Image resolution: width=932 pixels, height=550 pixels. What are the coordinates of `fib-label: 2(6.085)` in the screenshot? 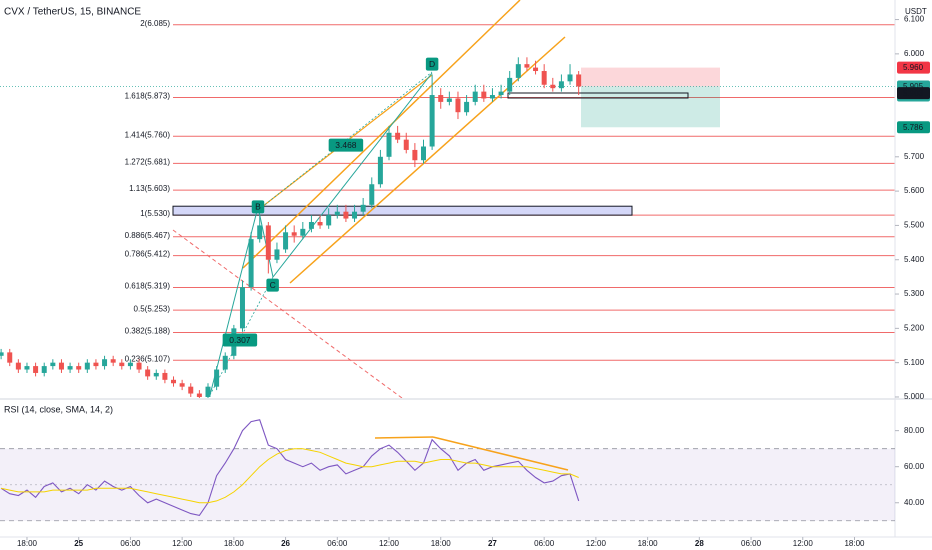 It's located at (155, 23).